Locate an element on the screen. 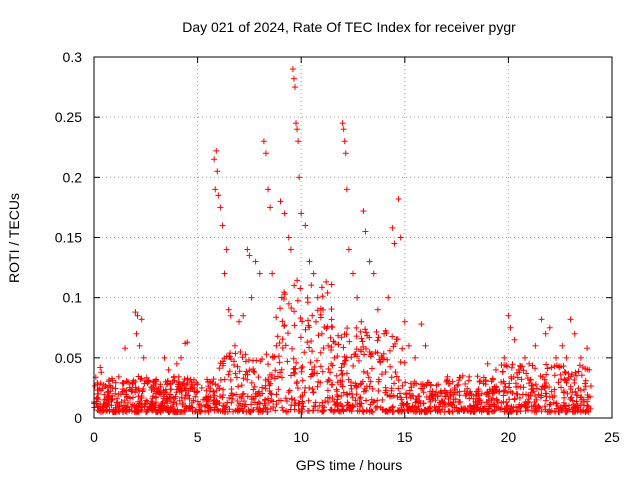  x-tick-label: 5 is located at coordinates (198, 437).